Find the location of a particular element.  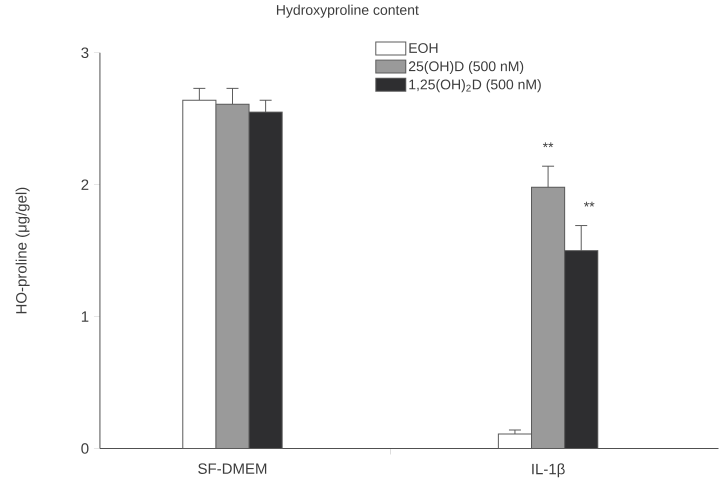

legend-label: EOH is located at coordinates (423, 47).